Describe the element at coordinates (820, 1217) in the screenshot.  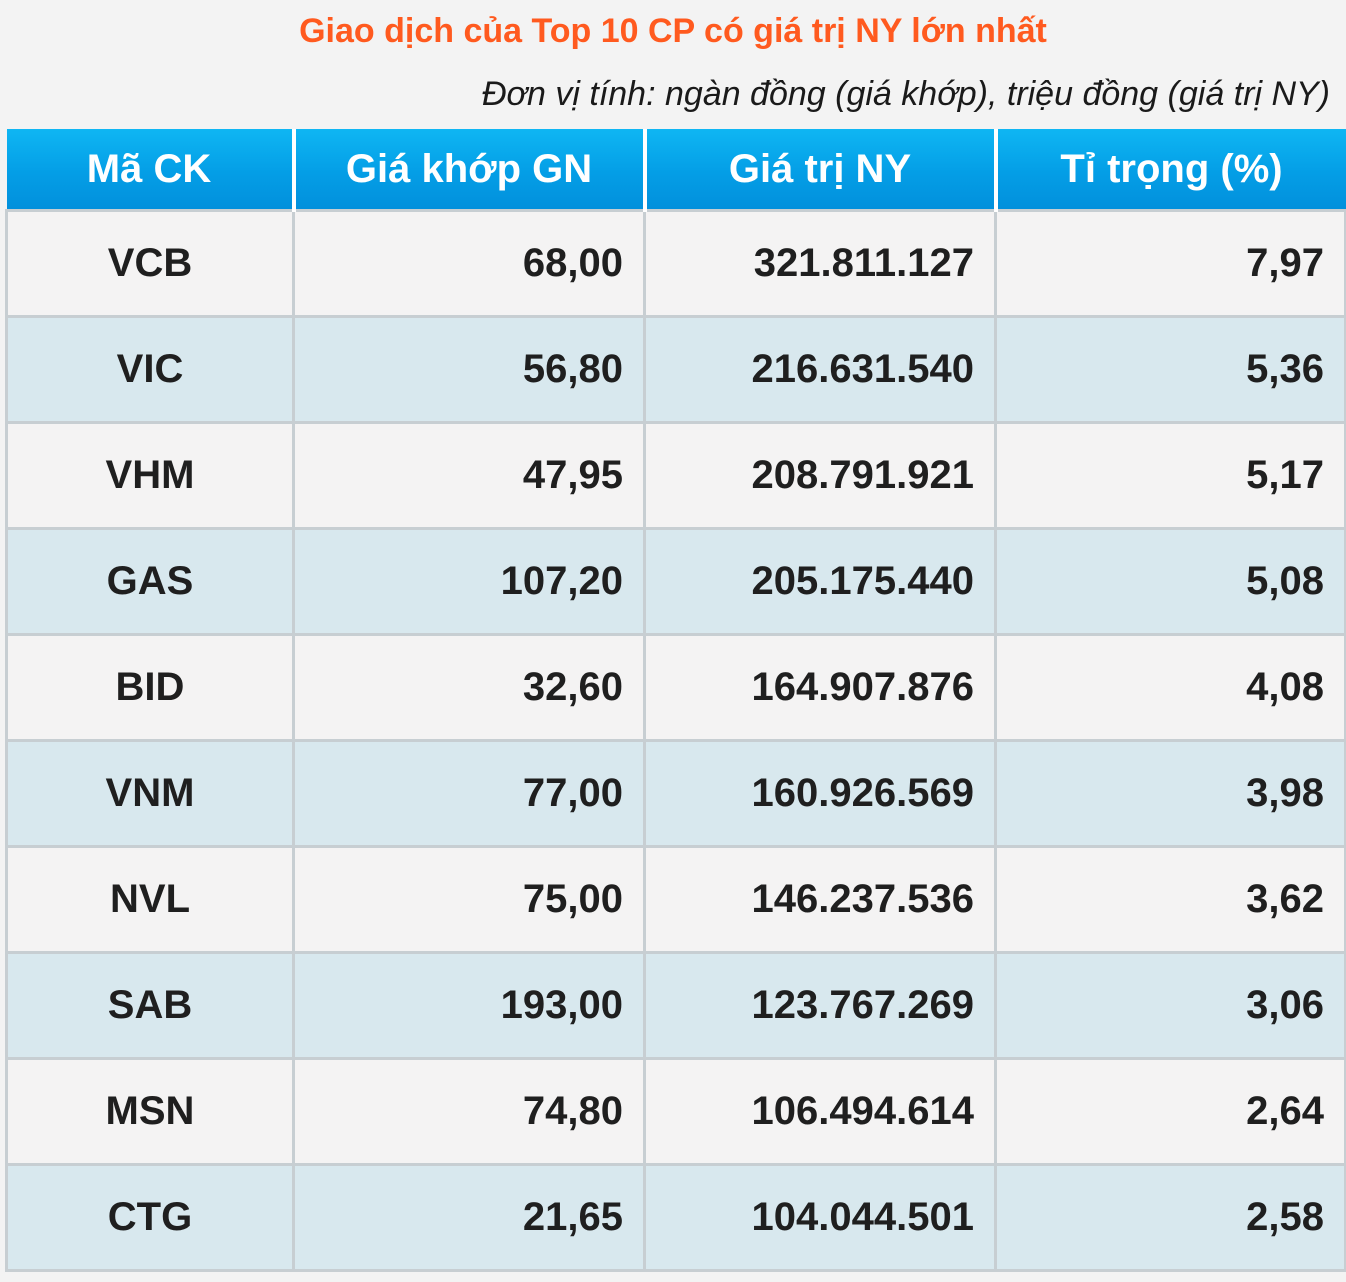
I see `listed-value-cell: 104.044.501` at that location.